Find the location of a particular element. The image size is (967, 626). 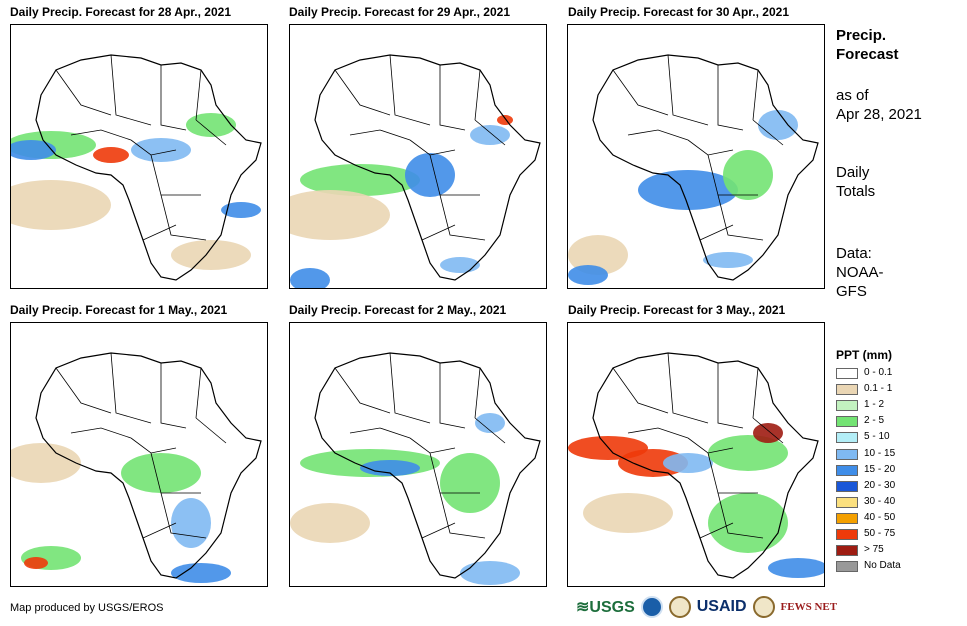

side-totals-line2: Totals is located at coordinates (856, 191).